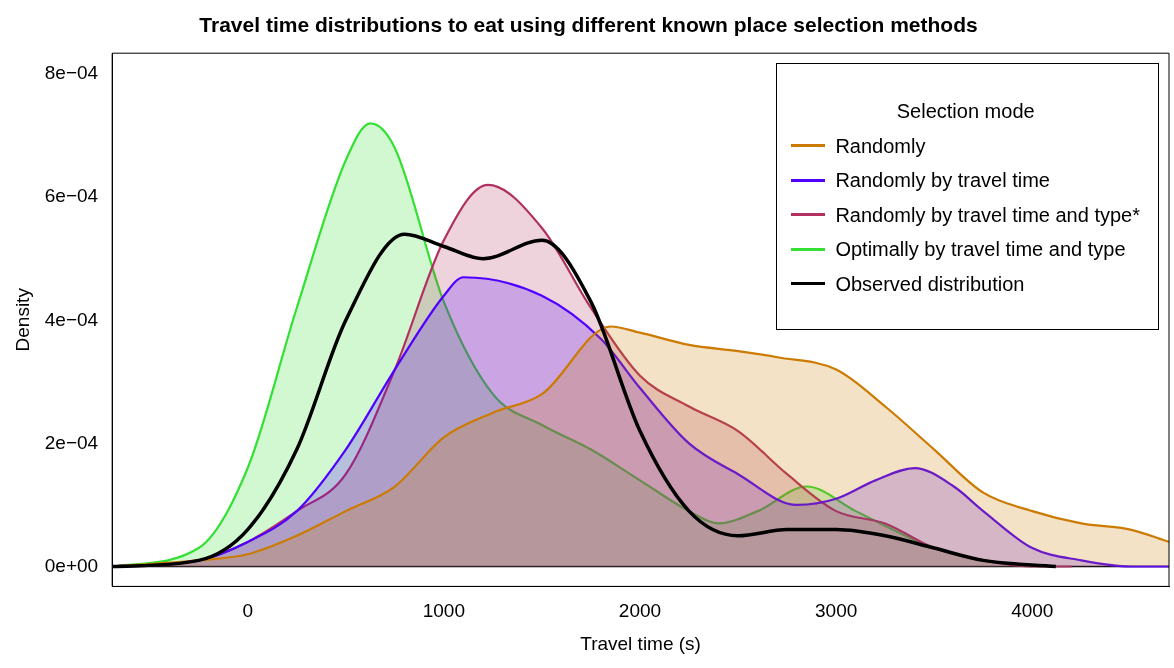 Image resolution: width=1174 pixels, height=668 pixels. I want to click on x-tick-label: 4000, so click(1032, 611).